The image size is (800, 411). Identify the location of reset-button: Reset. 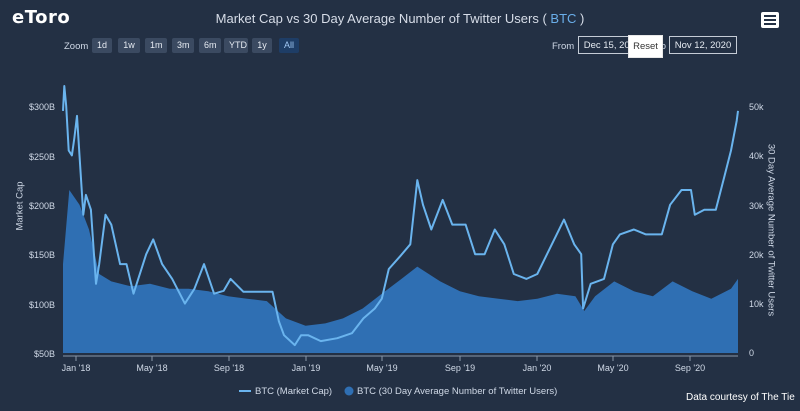
(645, 46).